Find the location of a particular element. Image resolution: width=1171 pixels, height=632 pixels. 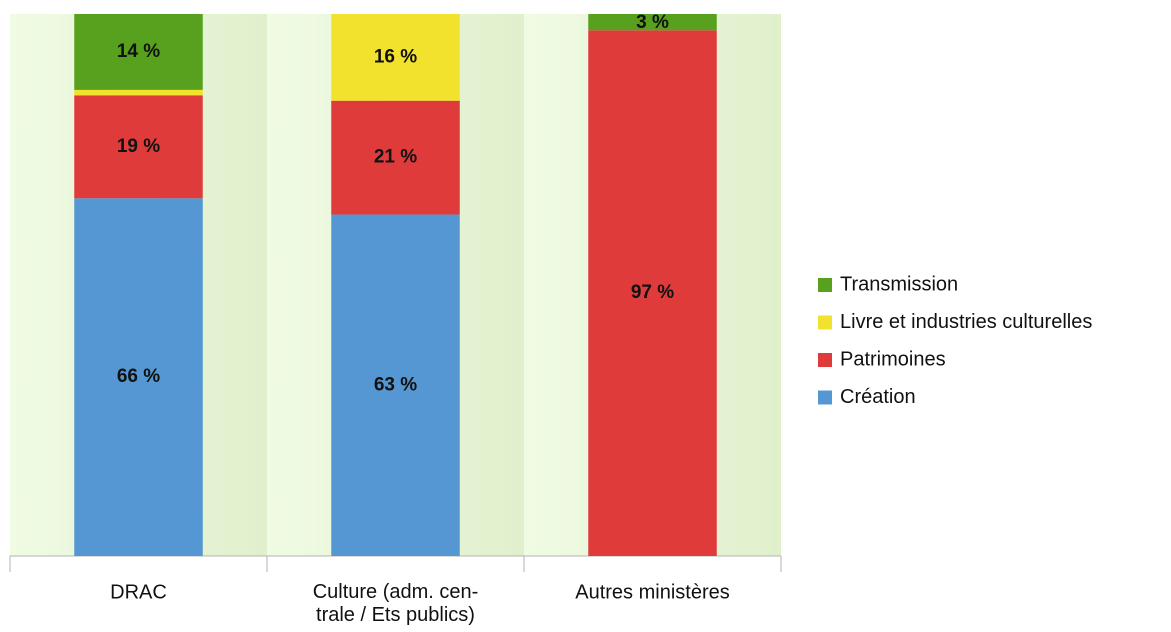

data-label: 21 % is located at coordinates (395, 157).